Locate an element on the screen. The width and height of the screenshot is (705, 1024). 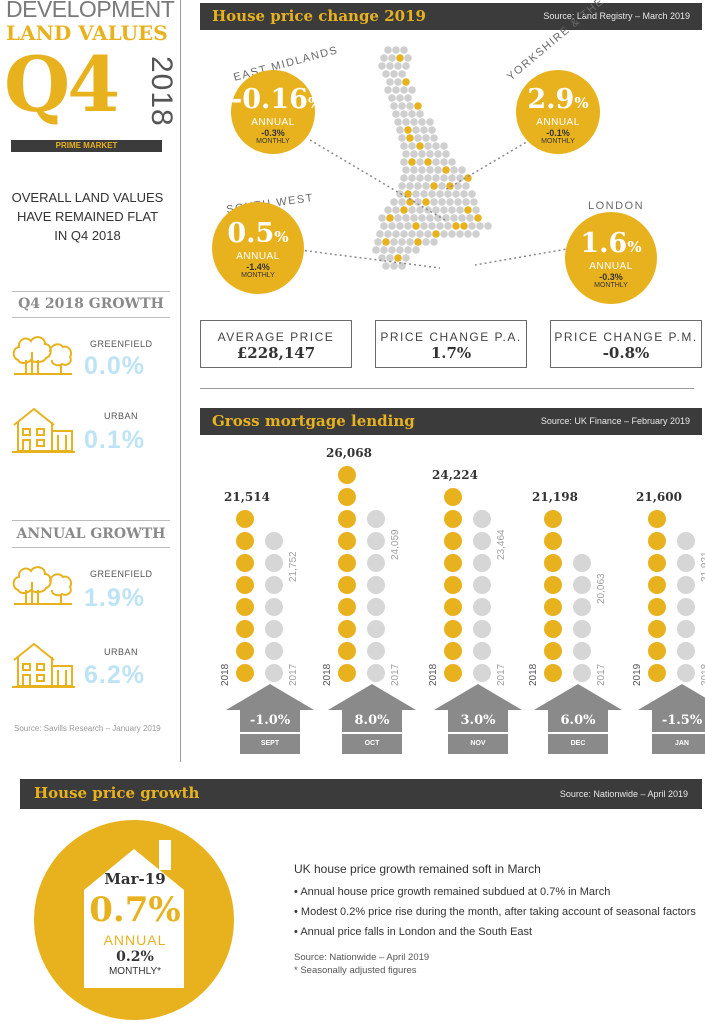
change-house: 8.0% OCT is located at coordinates (372, 722).